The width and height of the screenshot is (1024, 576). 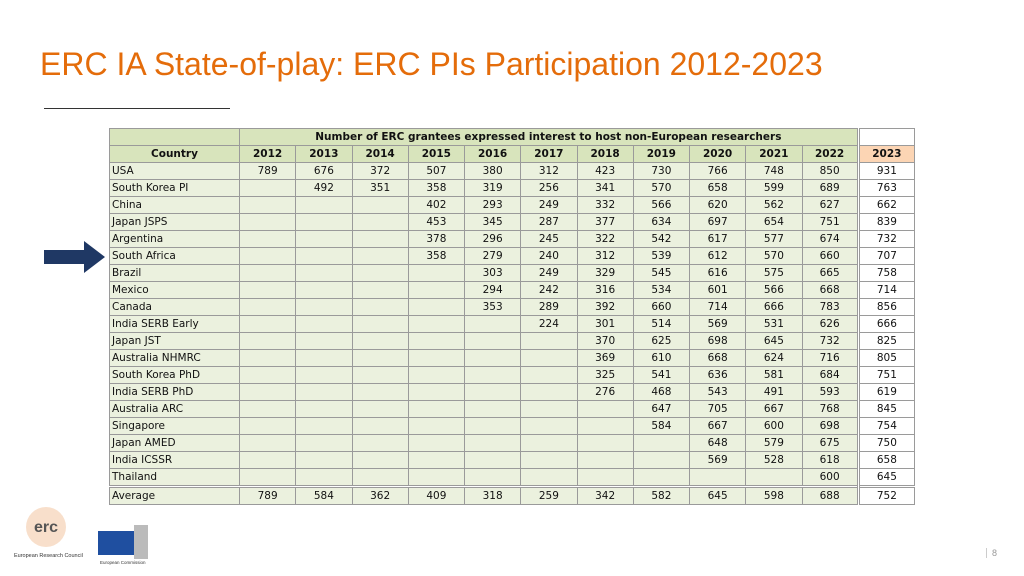 I want to click on value-cell: 624, so click(x=774, y=358).